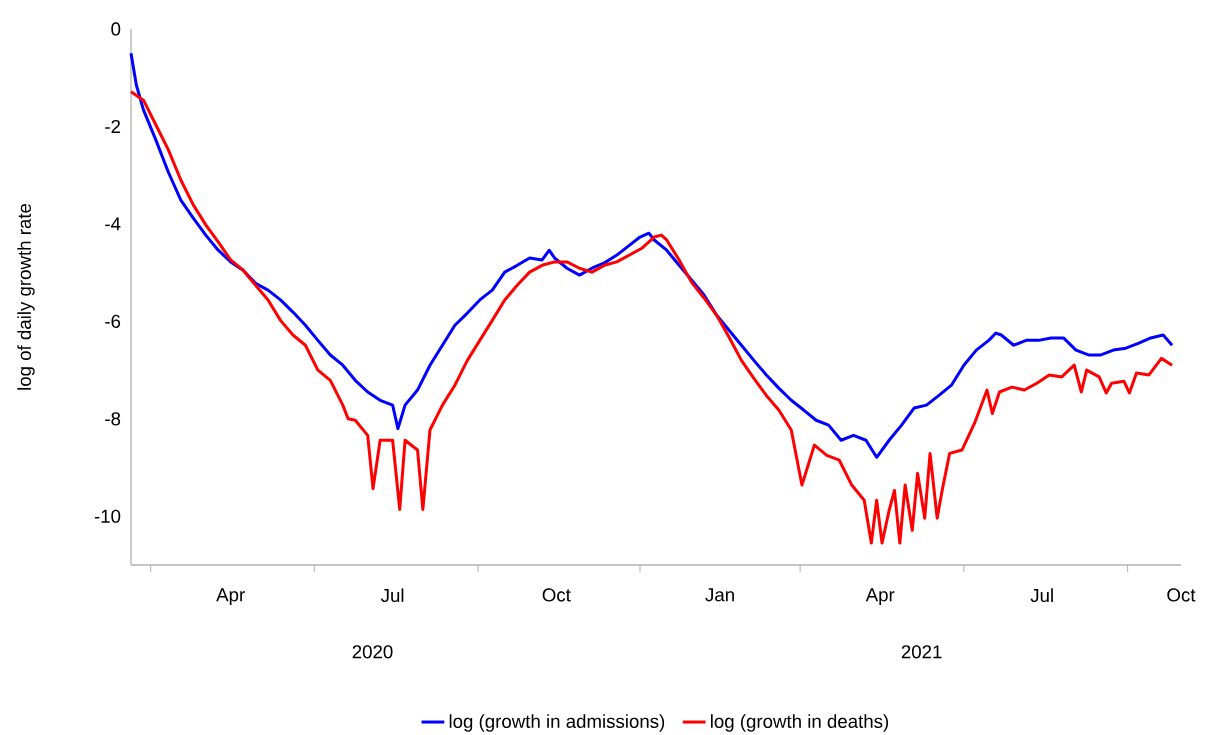 This screenshot has height=735, width=1208. I want to click on y-tick-label: -6, so click(113, 321).